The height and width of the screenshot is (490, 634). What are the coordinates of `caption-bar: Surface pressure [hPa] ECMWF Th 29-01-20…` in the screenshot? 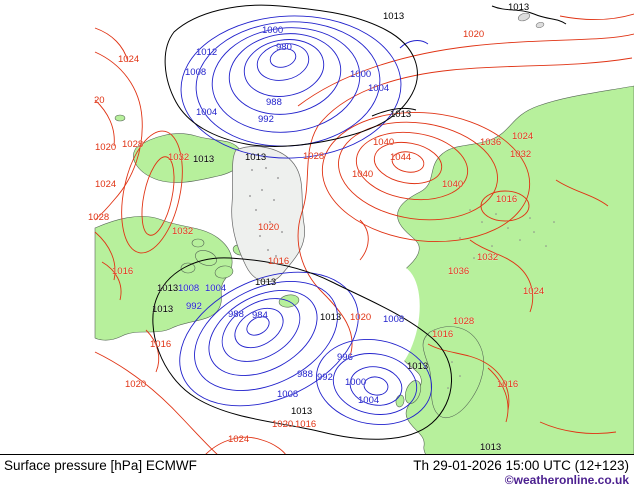 It's located at (317, 473).